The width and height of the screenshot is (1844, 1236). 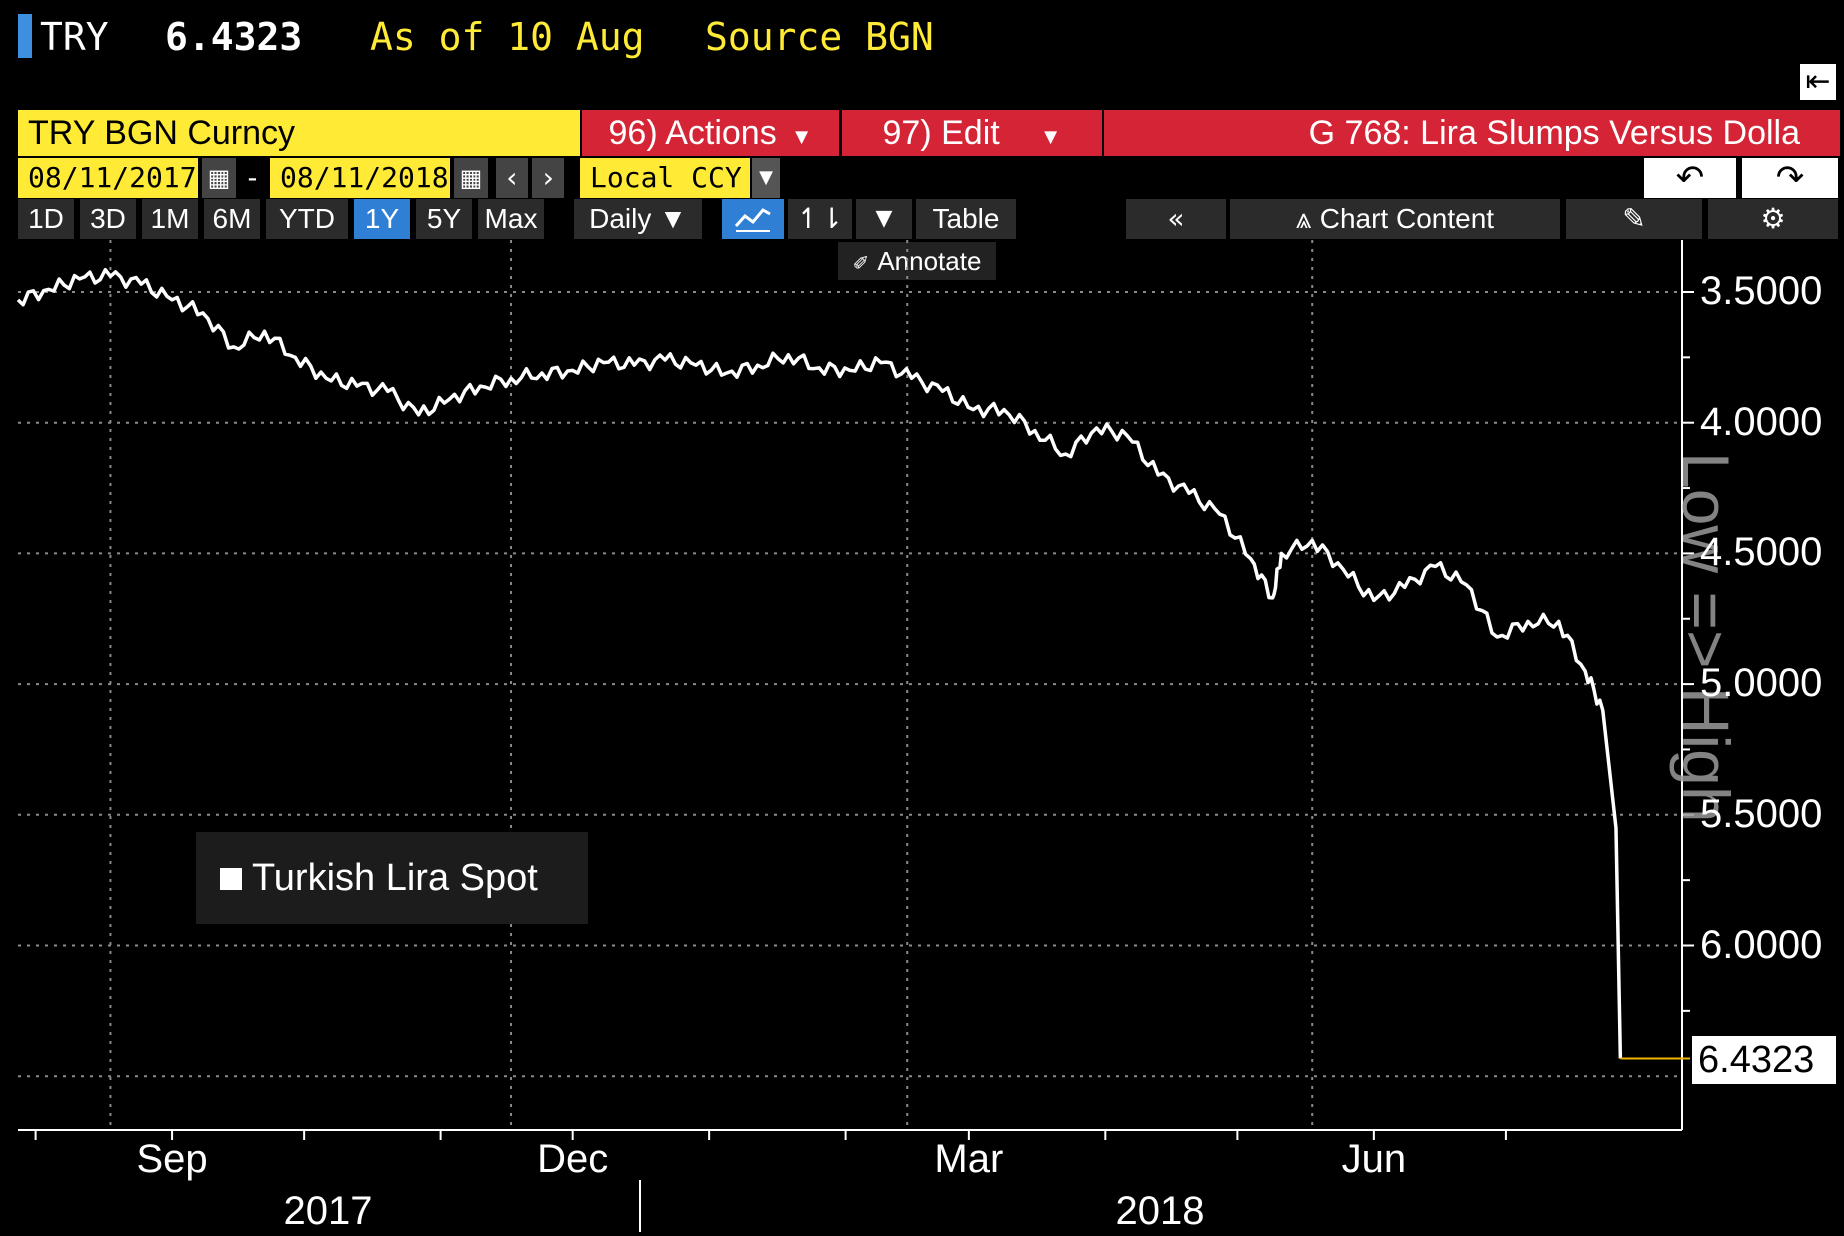 I want to click on edit-menu: 97) Edit ▼, so click(x=972, y=133).